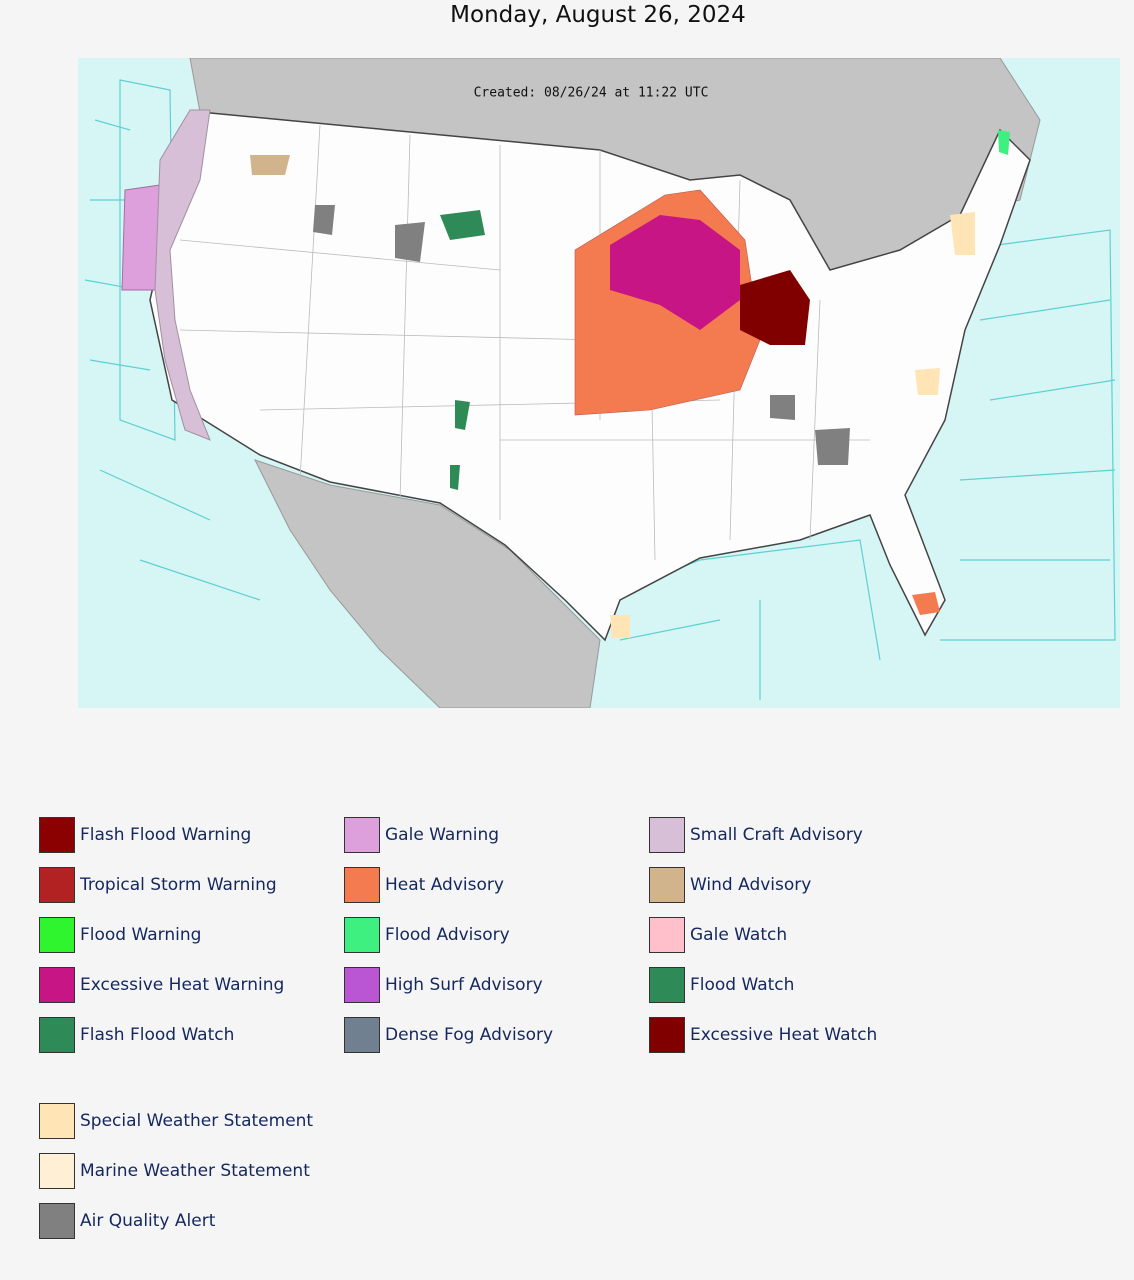  What do you see at coordinates (166, 835) in the screenshot?
I see `legend-label: Flash Flood Warning` at bounding box center [166, 835].